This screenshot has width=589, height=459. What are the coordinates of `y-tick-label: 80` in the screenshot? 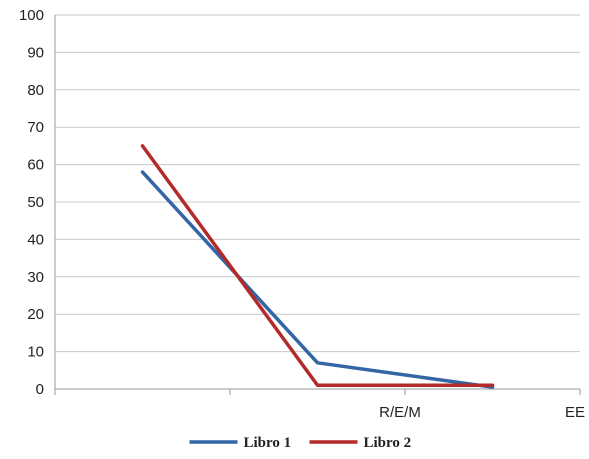 It's located at (35, 90).